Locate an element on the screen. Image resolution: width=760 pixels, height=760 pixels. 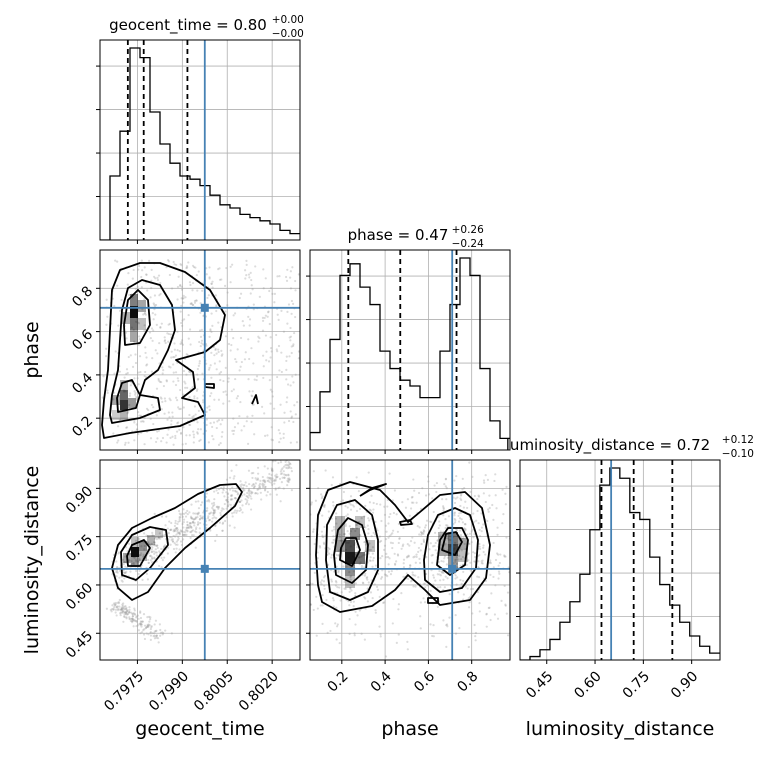
density-cell is located at coordinates (143, 546).